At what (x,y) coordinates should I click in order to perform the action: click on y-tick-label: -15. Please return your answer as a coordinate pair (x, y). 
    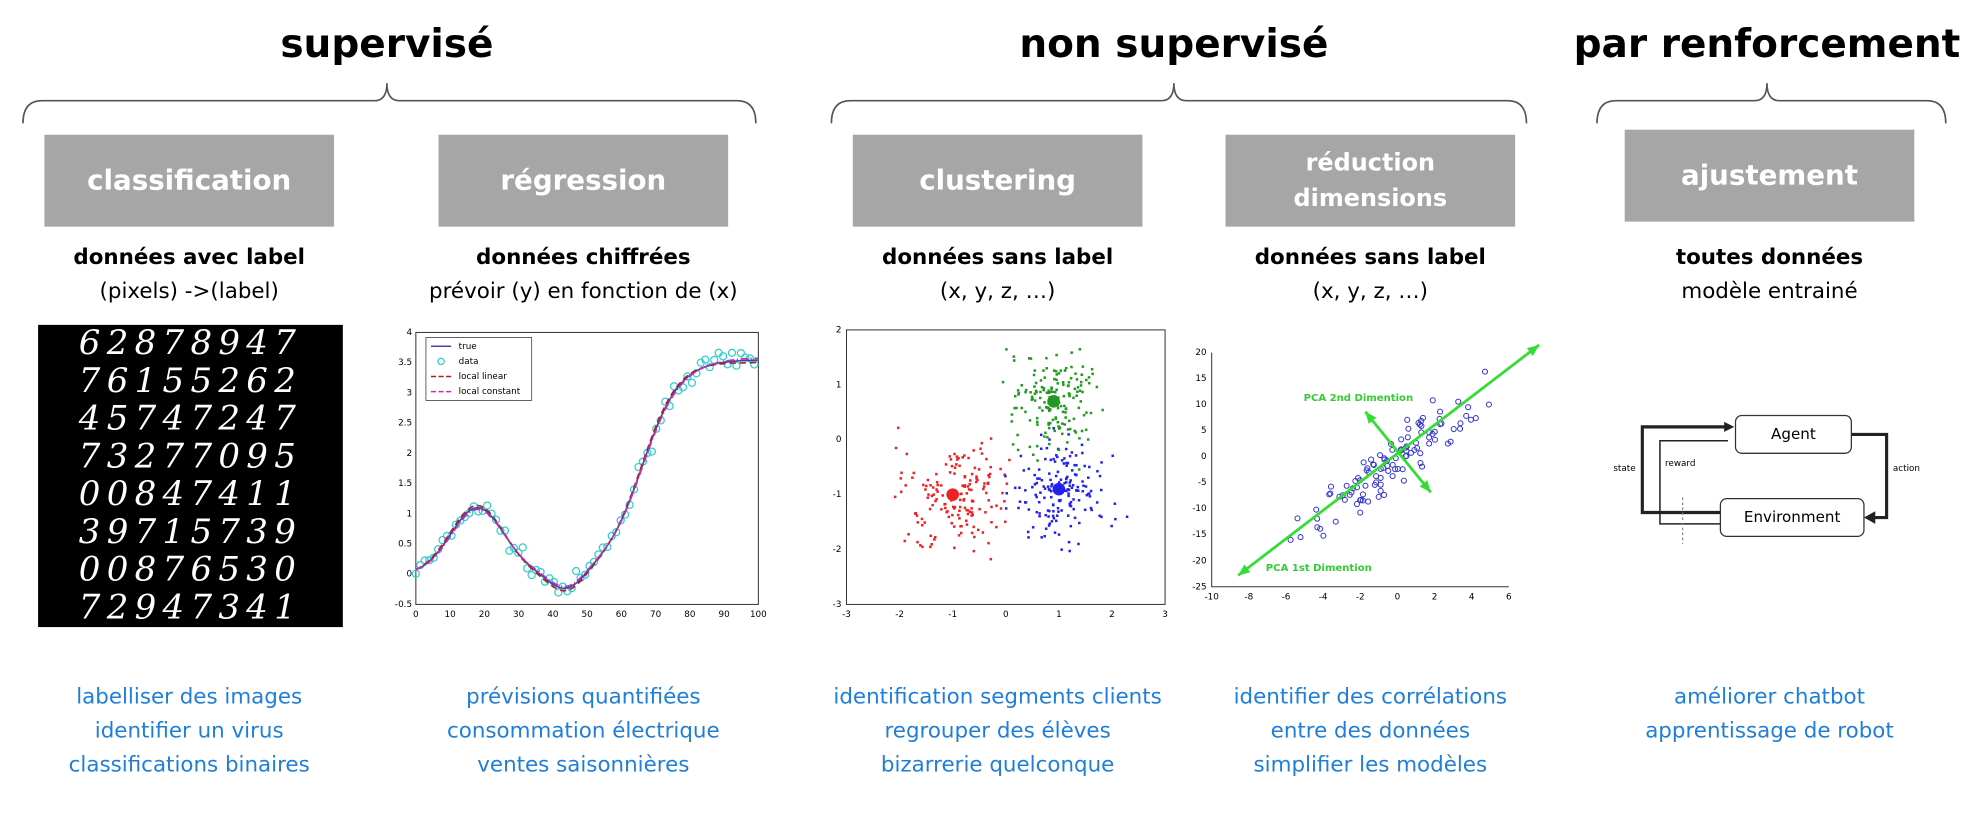
    Looking at the image, I should click on (1199, 535).